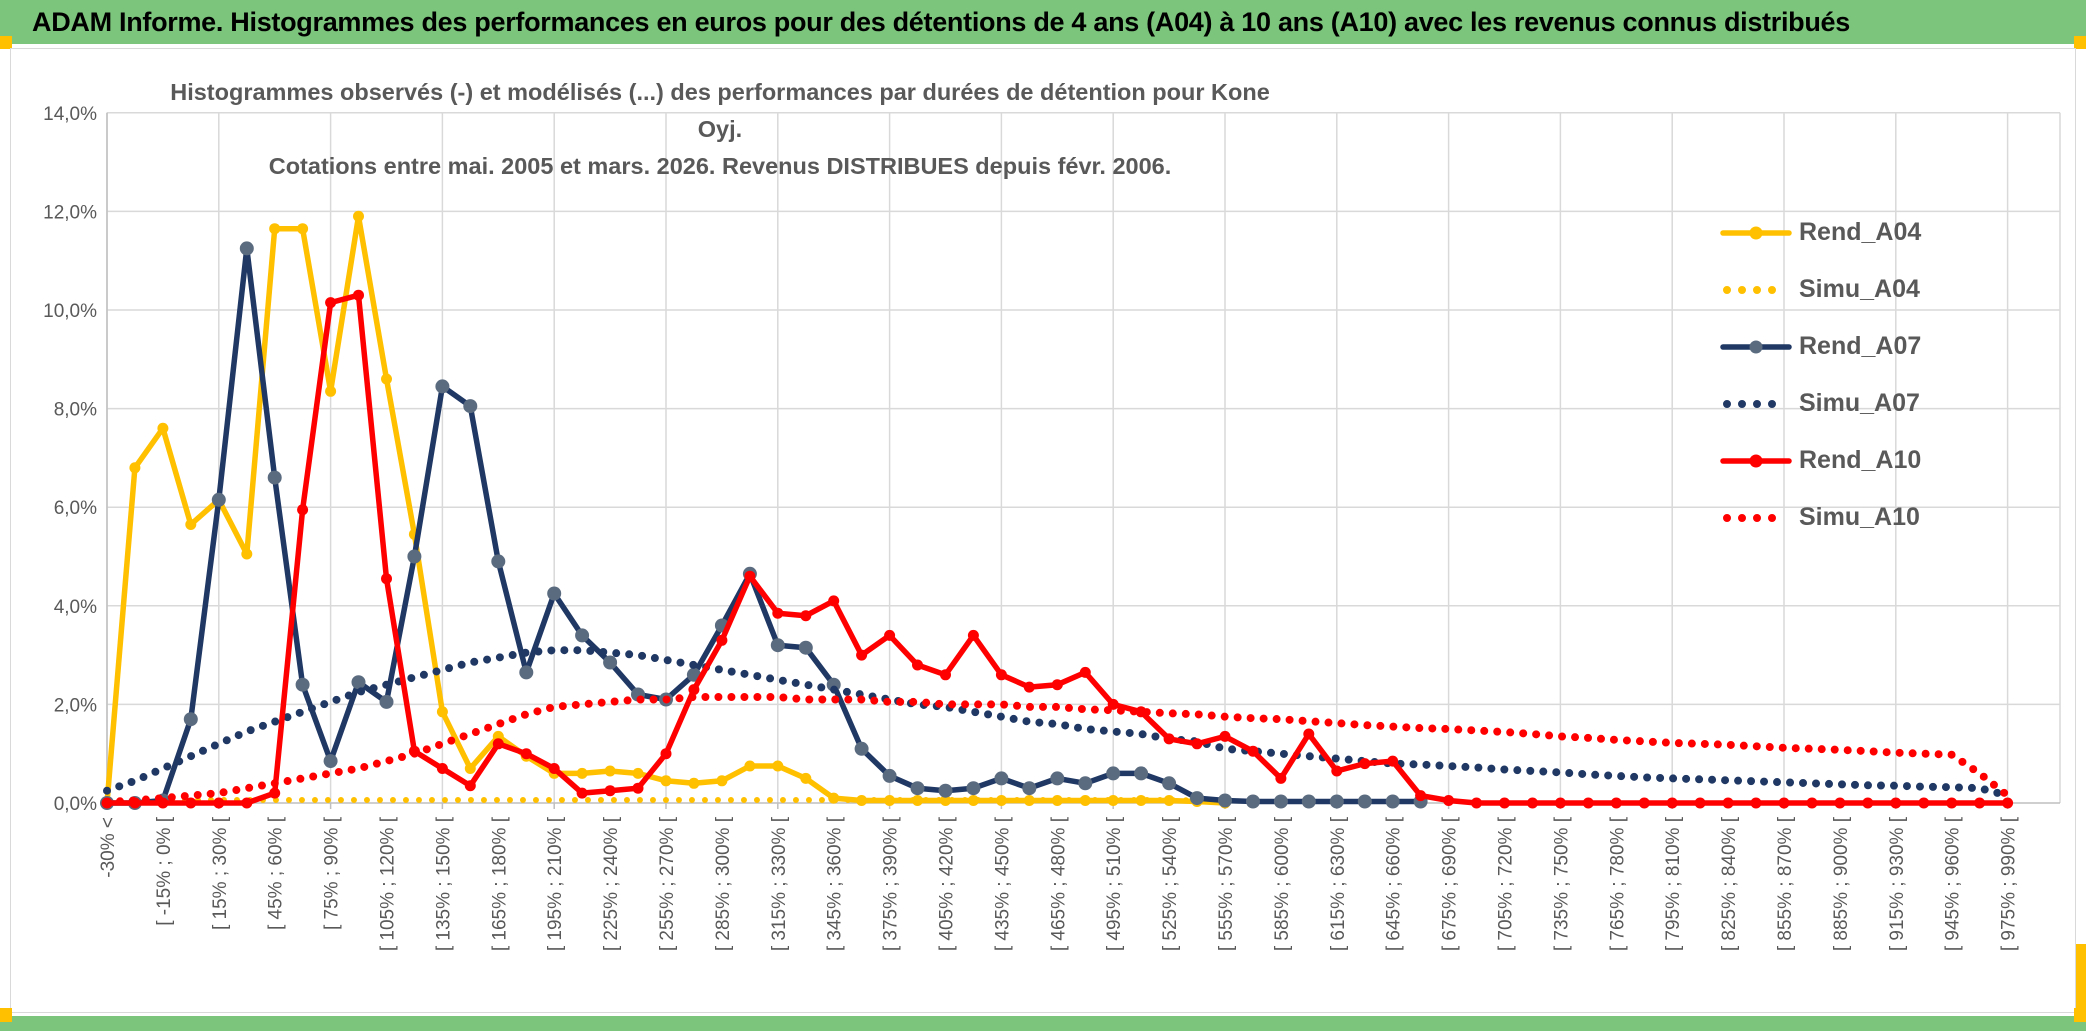 This screenshot has height=1031, width=2086. I want to click on legend-line-sample-Rend_A07, so click(1756, 346).